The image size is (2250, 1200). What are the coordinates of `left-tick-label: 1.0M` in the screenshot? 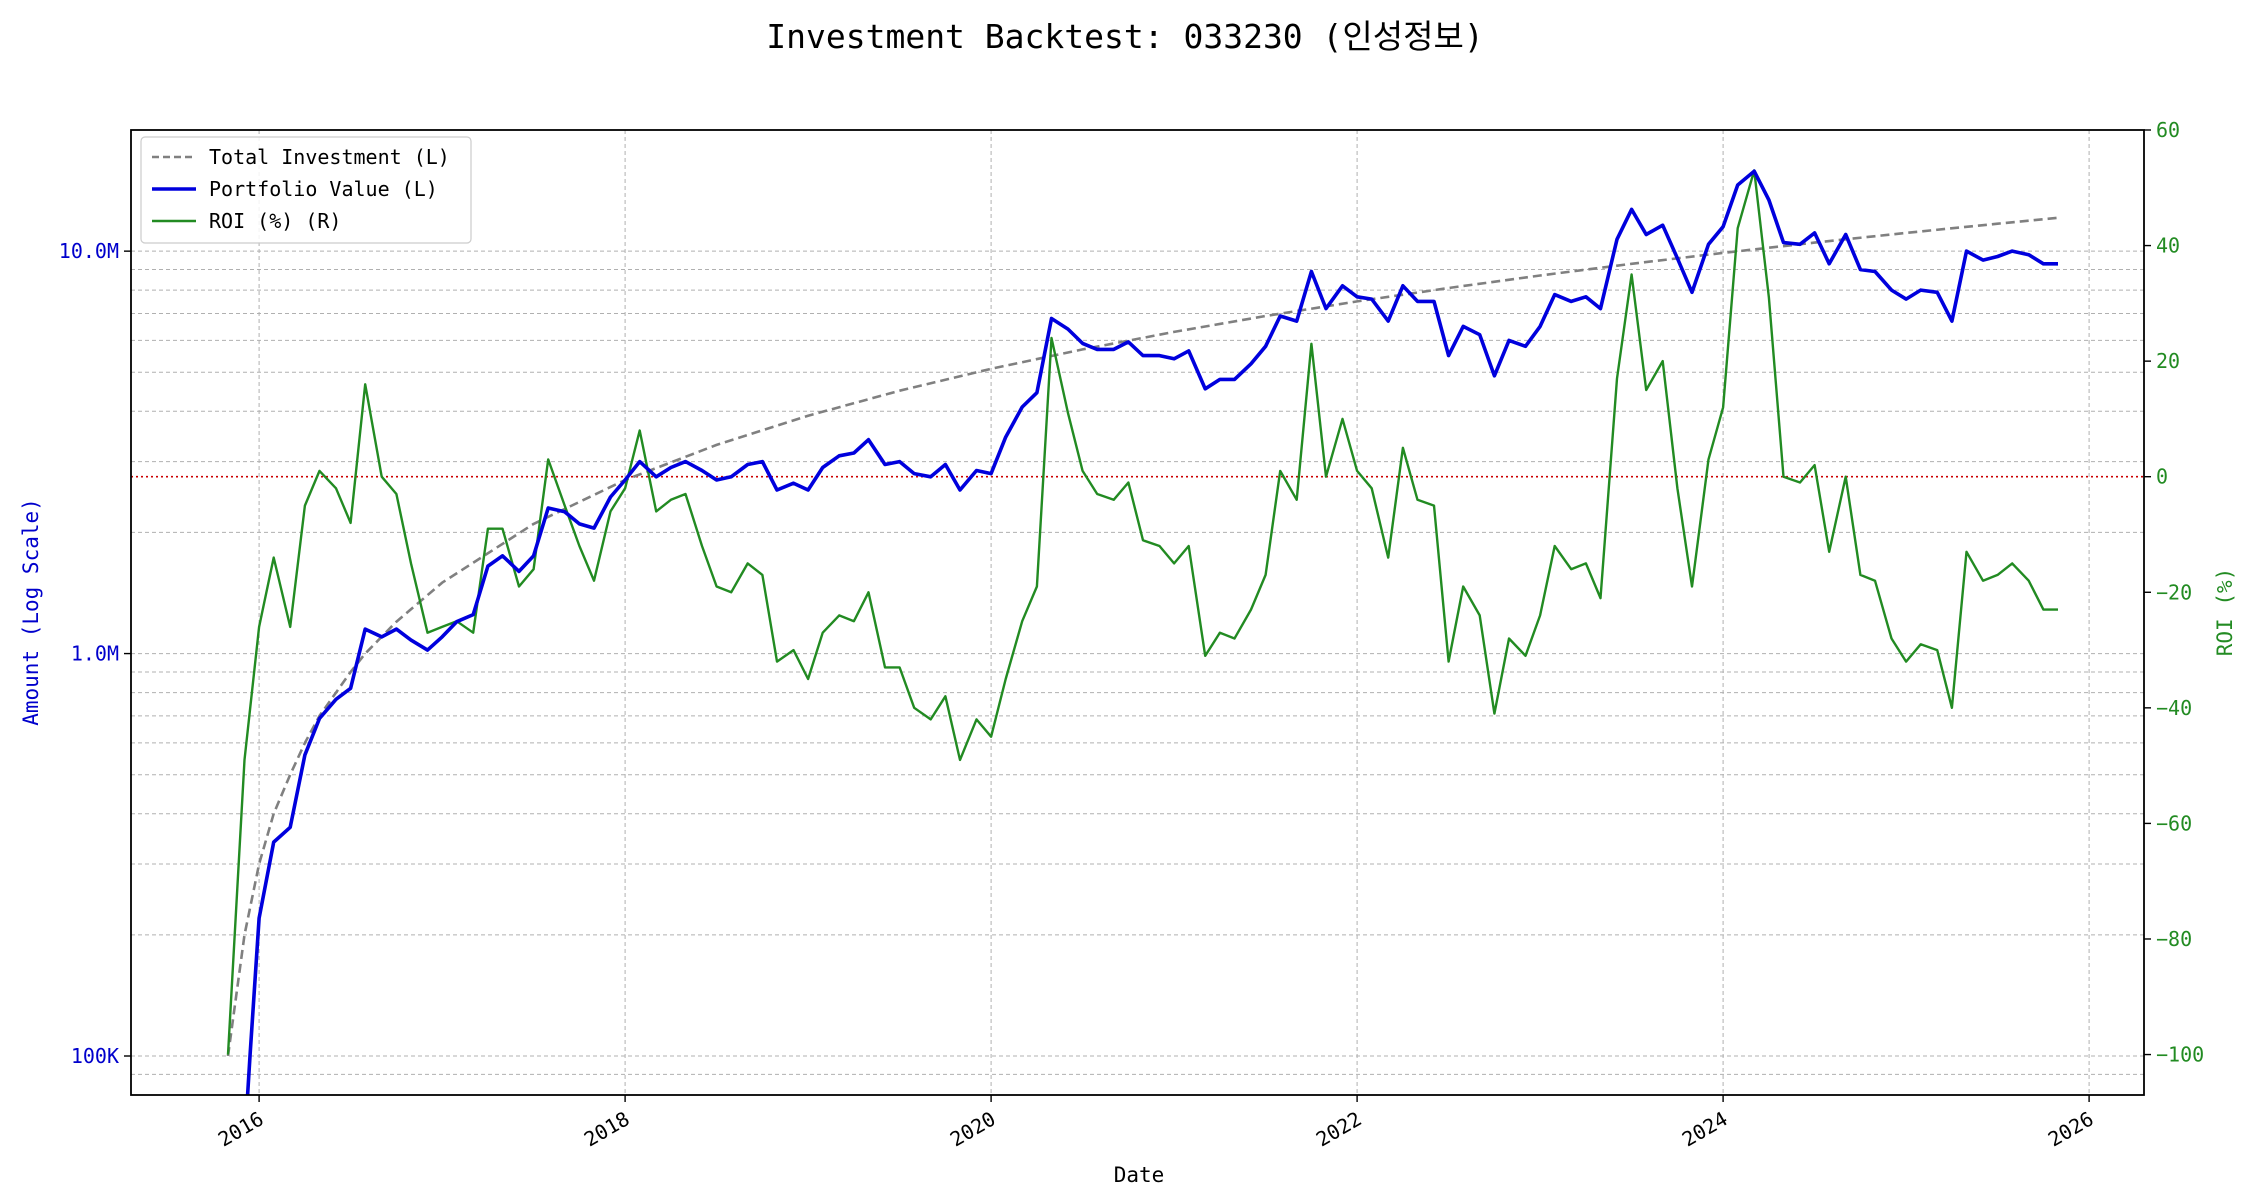 It's located at (95, 654).